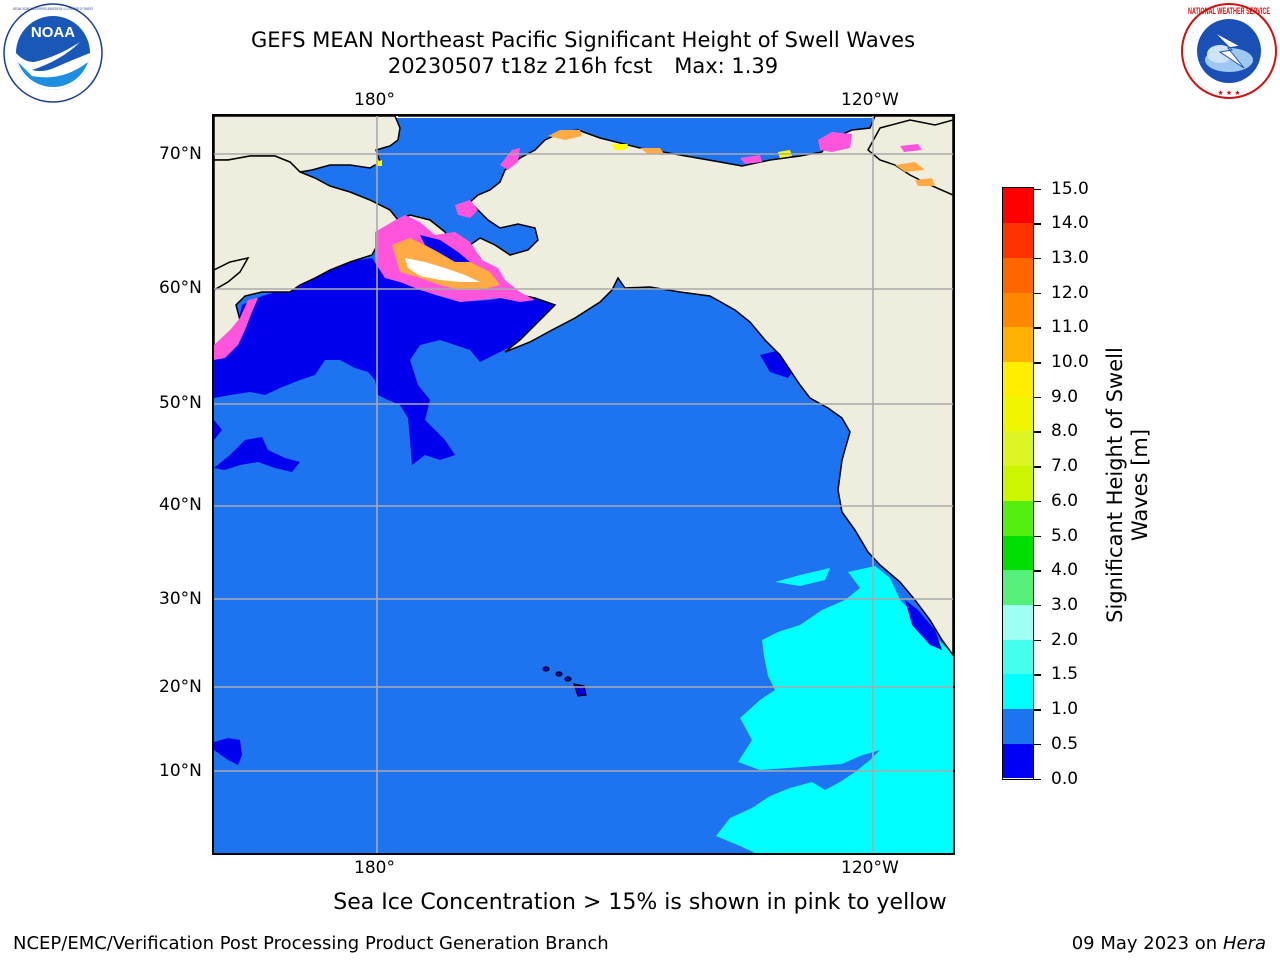  What do you see at coordinates (1144, 943) in the screenshot?
I see `date-text: 09 May 2023 on` at bounding box center [1144, 943].